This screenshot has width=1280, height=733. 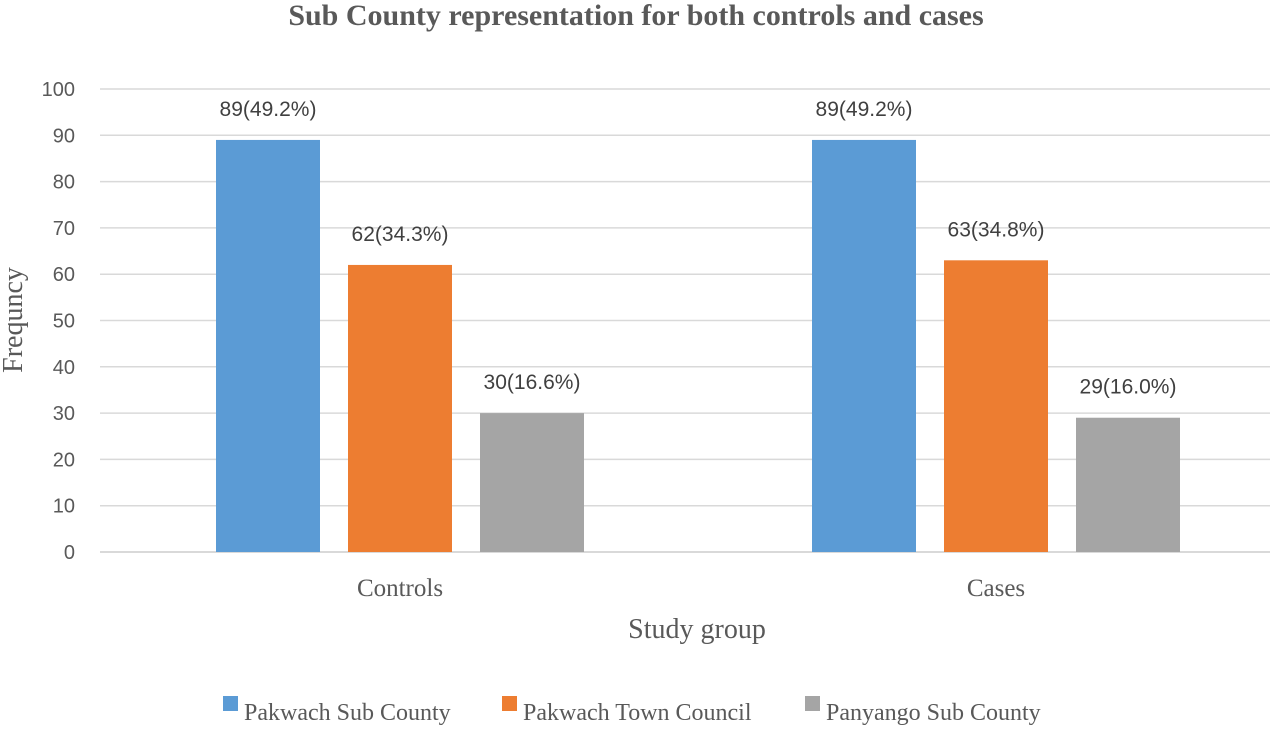 What do you see at coordinates (347, 713) in the screenshot?
I see `legend-label: Pakwach Sub County` at bounding box center [347, 713].